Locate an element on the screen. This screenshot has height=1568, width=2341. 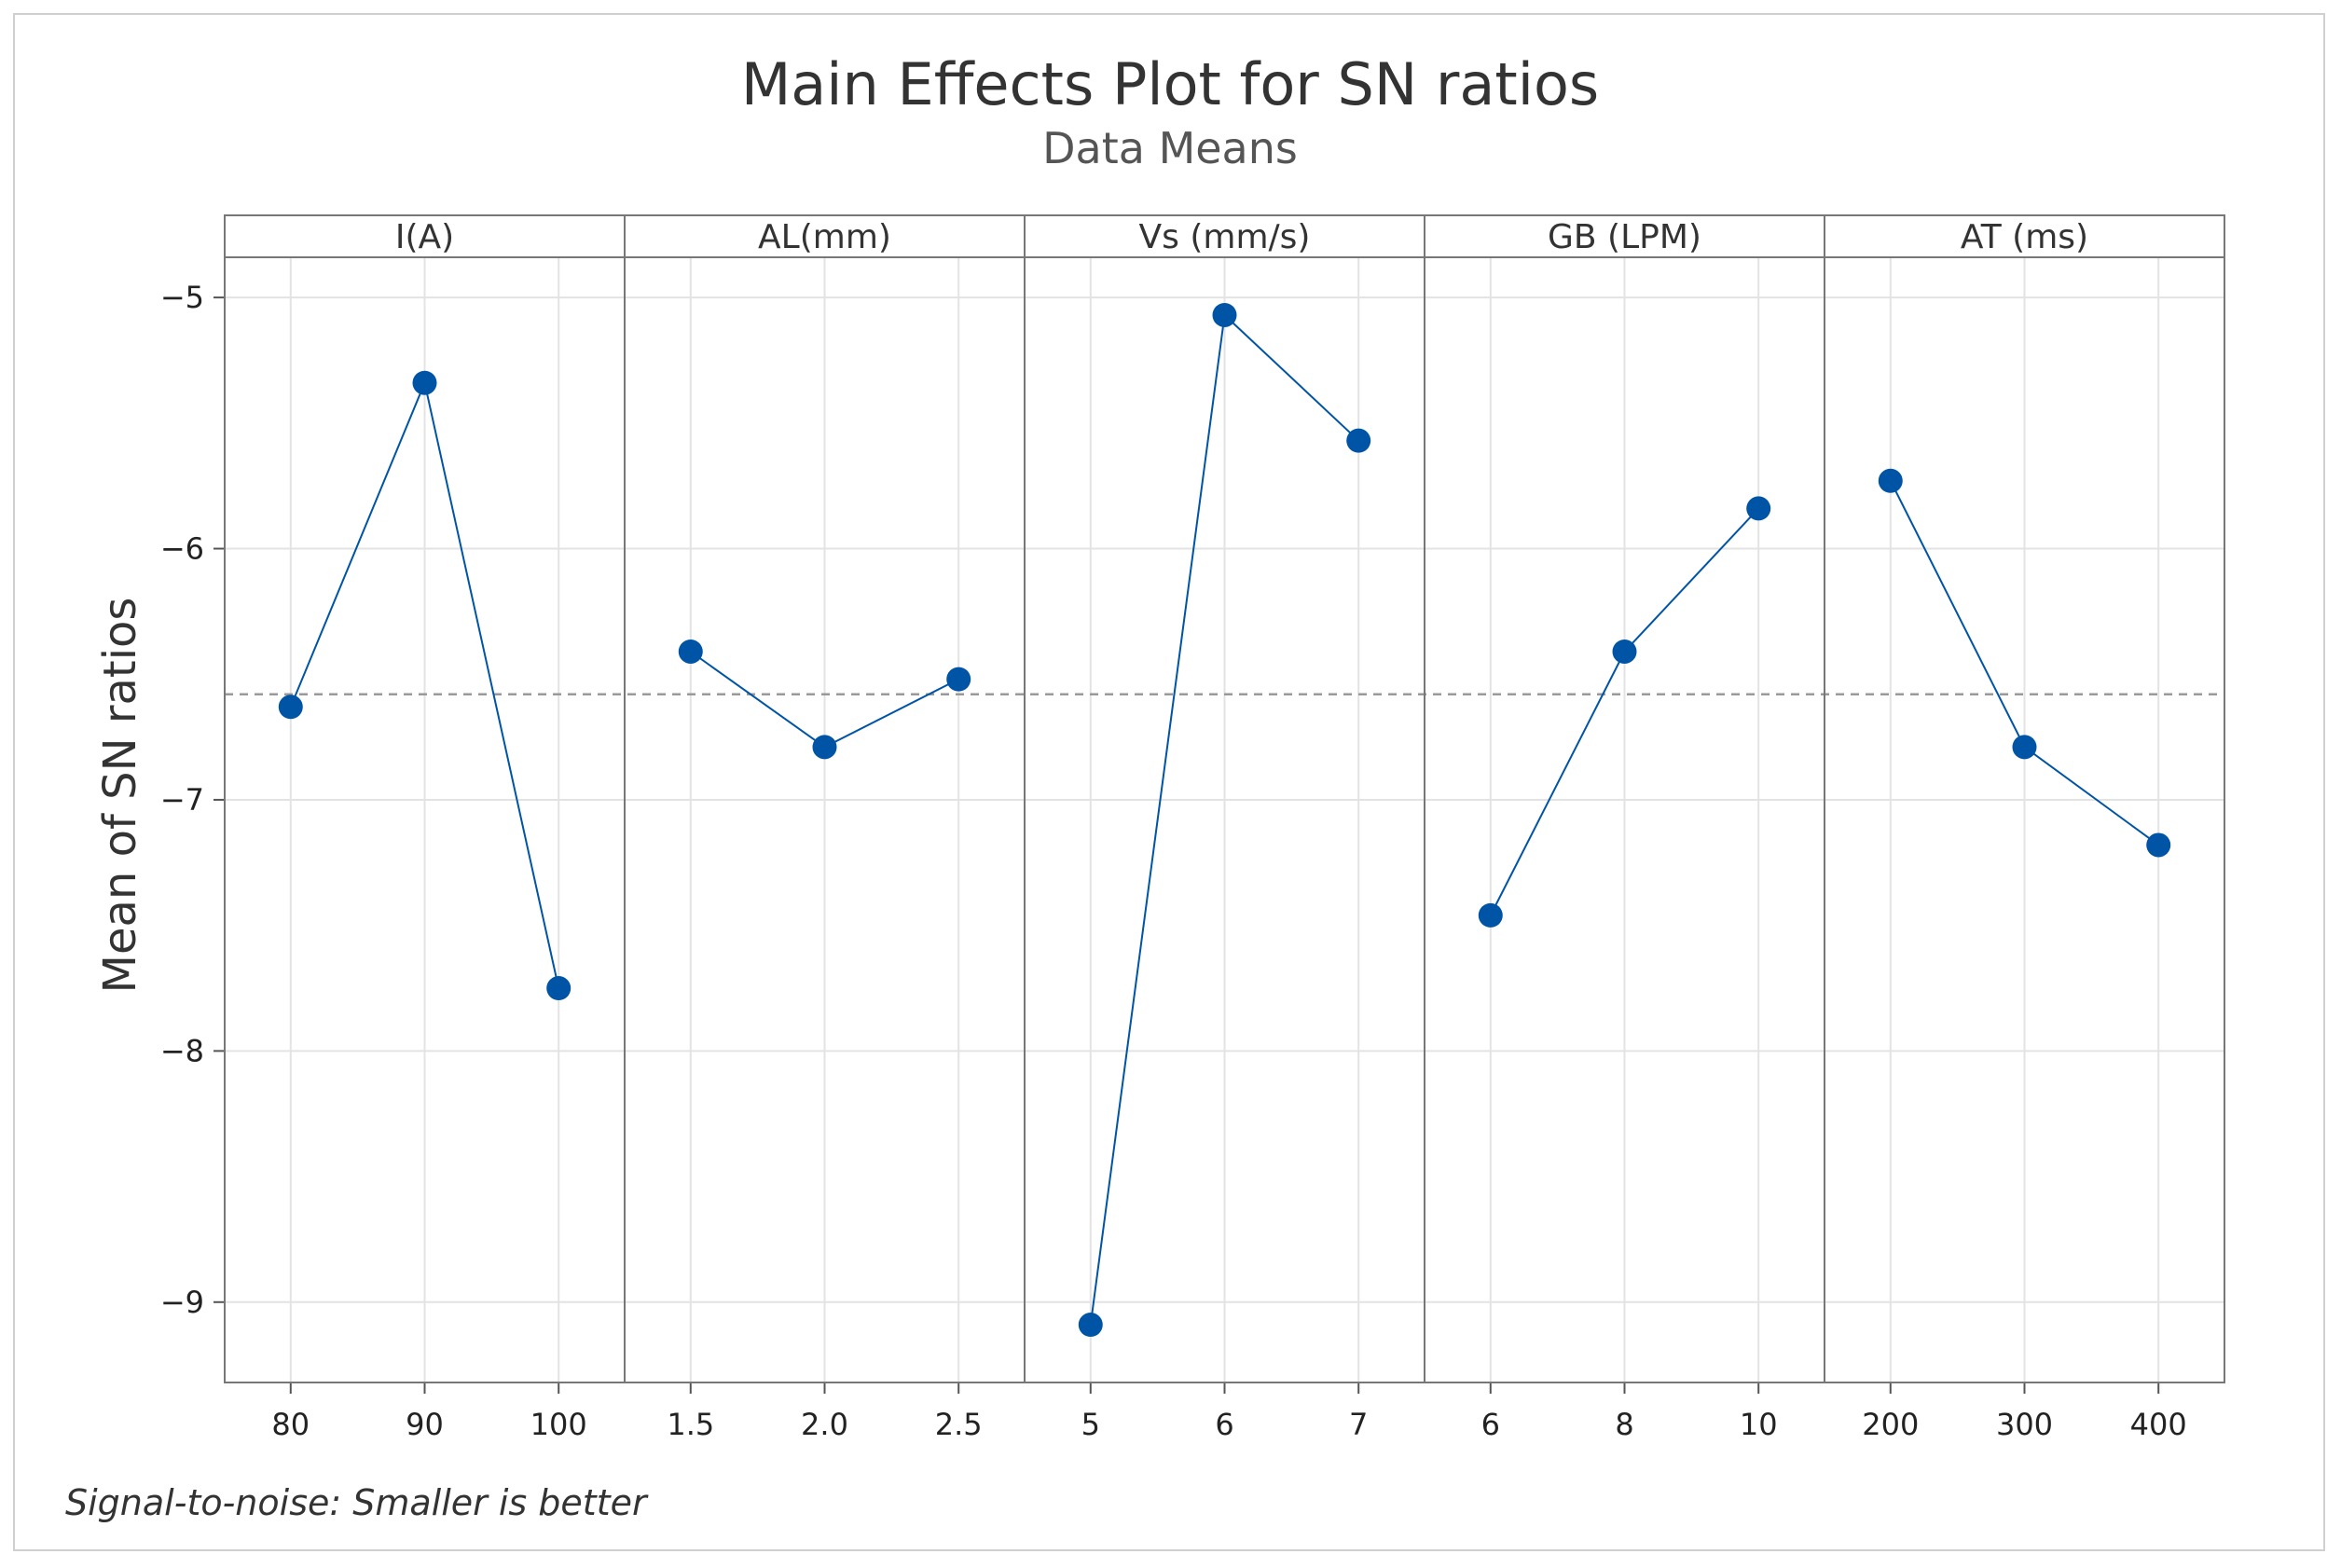
y-tick-label: −6 is located at coordinates (182, 549).